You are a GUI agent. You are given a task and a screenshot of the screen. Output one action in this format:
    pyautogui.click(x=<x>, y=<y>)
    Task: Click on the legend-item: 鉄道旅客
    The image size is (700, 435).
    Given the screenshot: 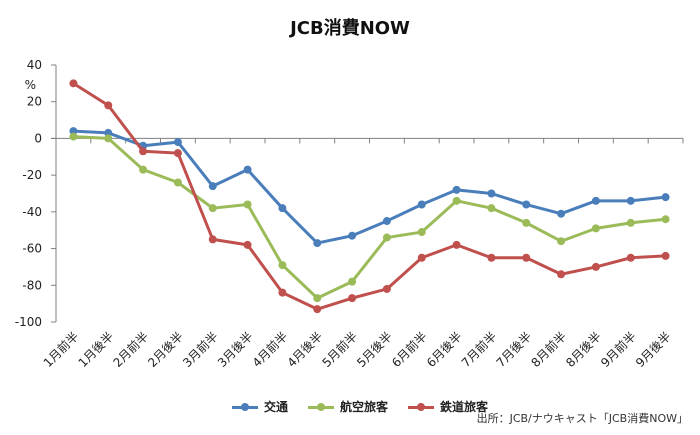 What is the action you would take?
    pyautogui.click(x=448, y=406)
    